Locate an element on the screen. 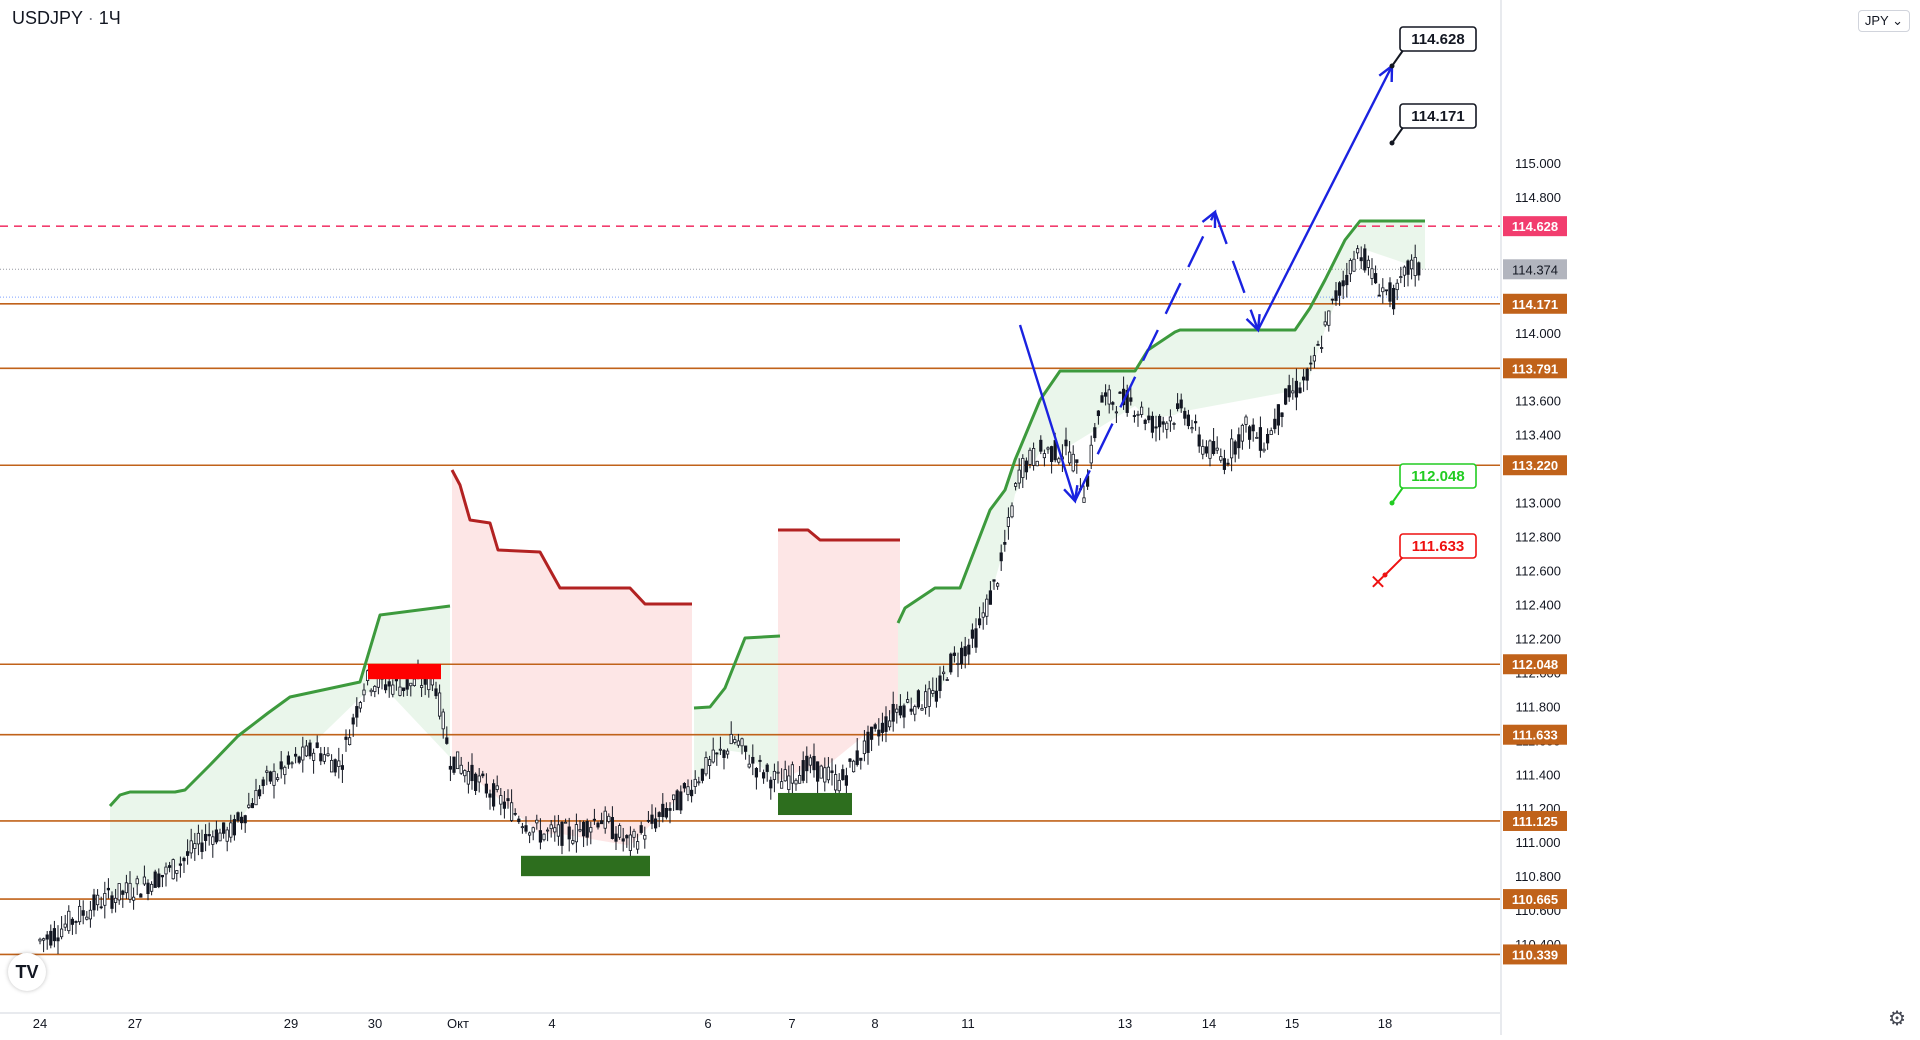  time-axis-bg is located at coordinates (750, 1026).